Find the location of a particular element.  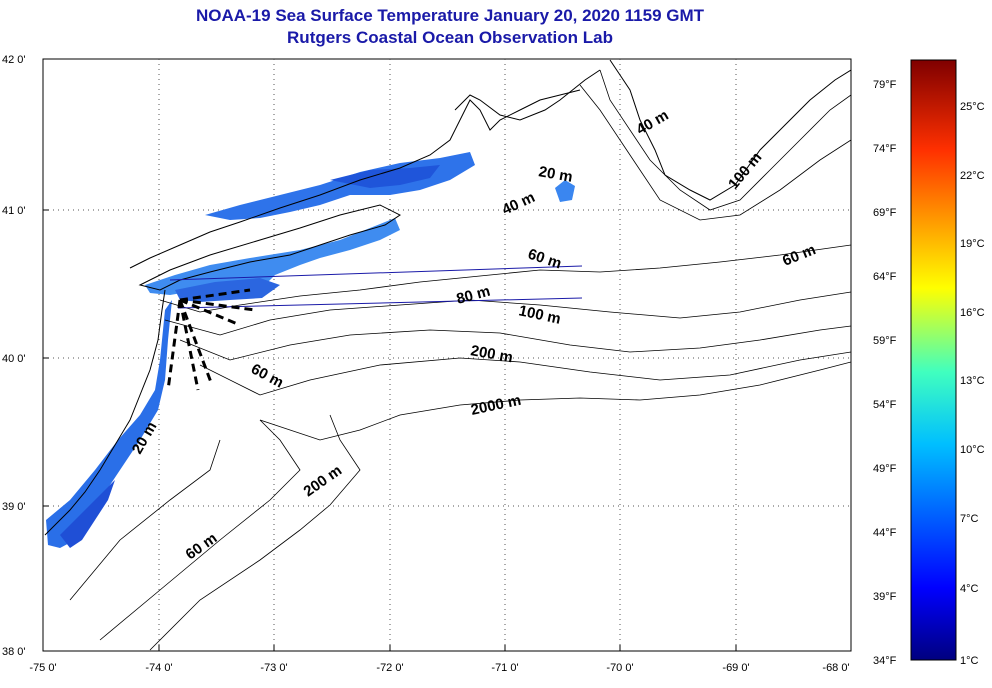

colorbar-c-label: 19°C is located at coordinates (972, 244).